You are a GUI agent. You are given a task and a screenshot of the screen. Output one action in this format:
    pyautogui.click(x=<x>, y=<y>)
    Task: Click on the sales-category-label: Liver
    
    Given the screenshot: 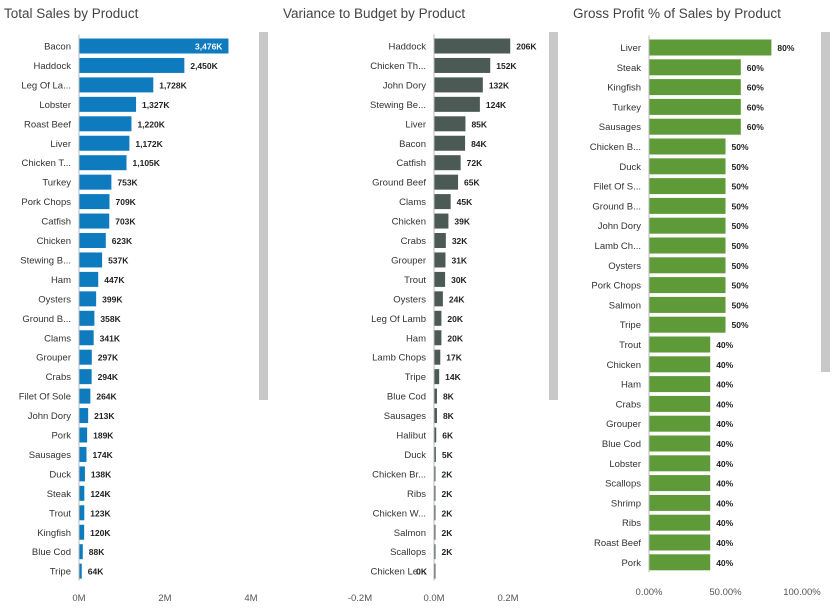 What is the action you would take?
    pyautogui.click(x=60, y=144)
    